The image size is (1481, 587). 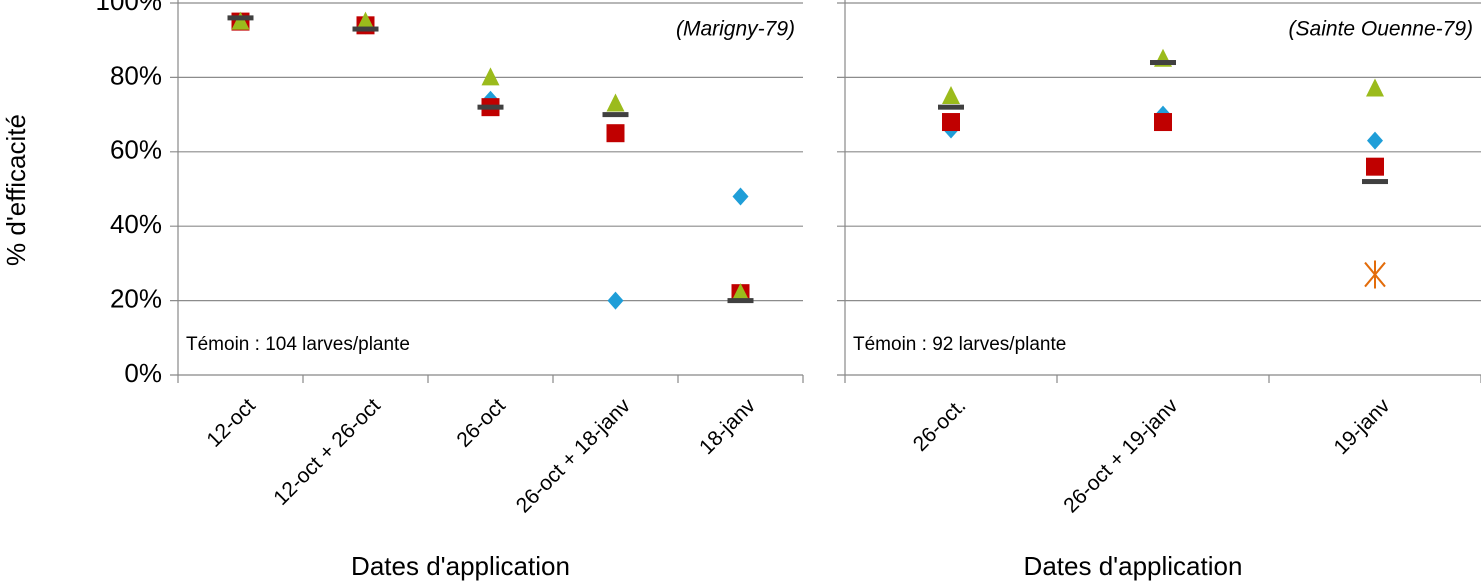 What do you see at coordinates (735, 29) in the screenshot?
I see `annotation: (Marigny-79)` at bounding box center [735, 29].